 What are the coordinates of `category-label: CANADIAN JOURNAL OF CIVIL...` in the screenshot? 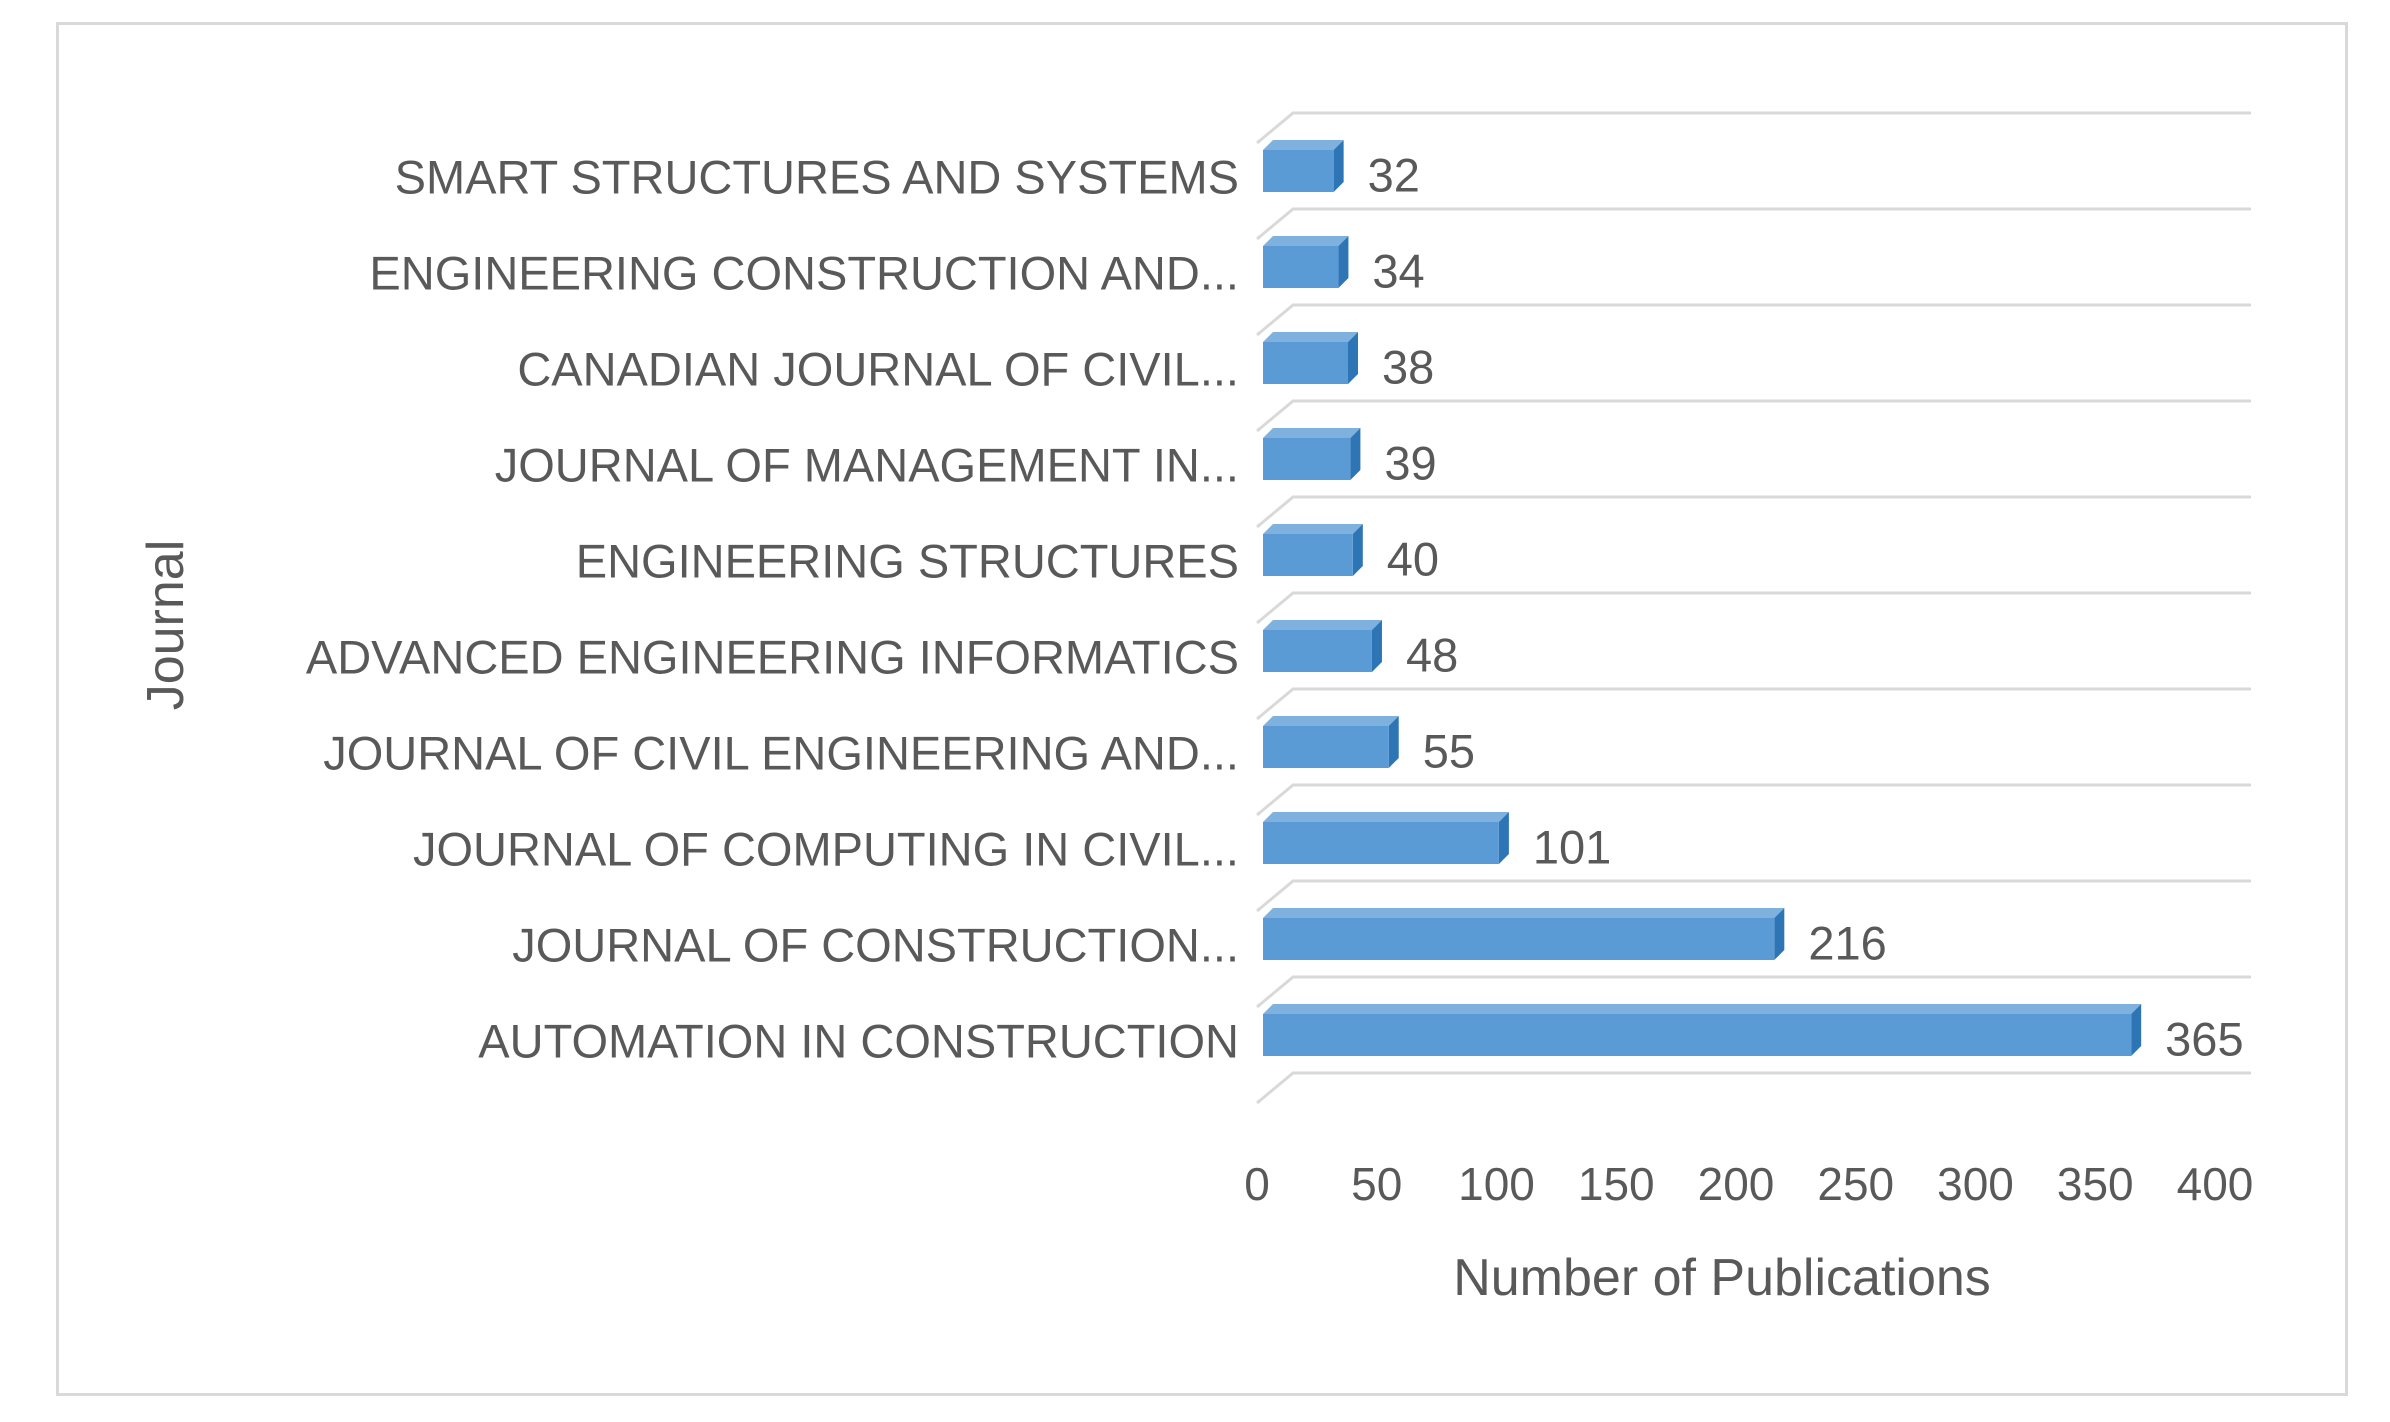 It's located at (878, 368).